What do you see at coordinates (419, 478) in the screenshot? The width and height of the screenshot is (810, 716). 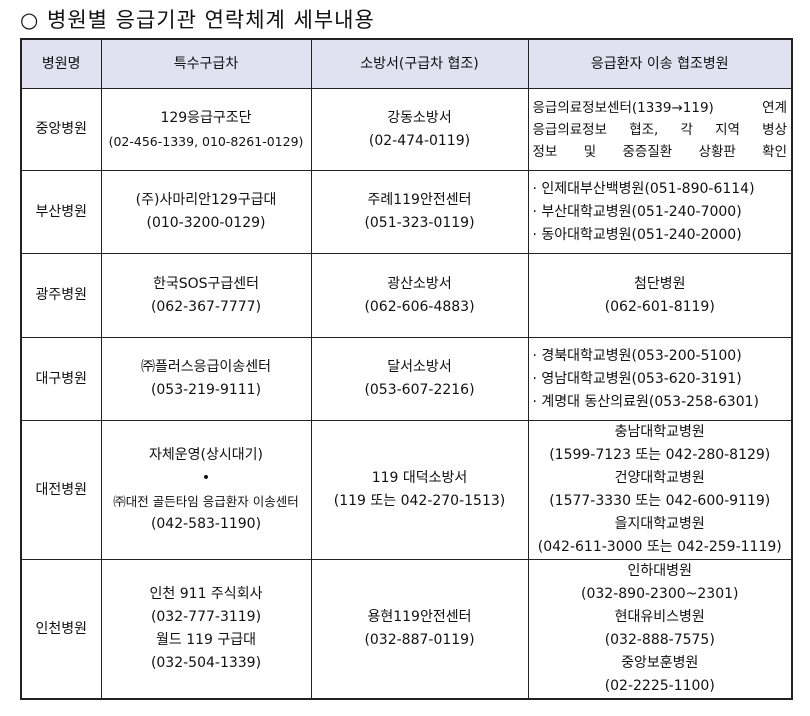 I see `fire-station-cell-line: 119 대덕소방서` at bounding box center [419, 478].